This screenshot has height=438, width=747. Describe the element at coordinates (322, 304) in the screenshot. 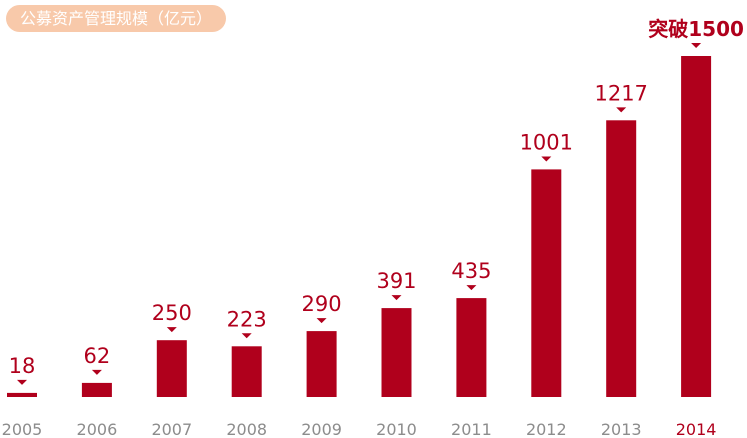

I see `data-label-2009: 290` at that location.